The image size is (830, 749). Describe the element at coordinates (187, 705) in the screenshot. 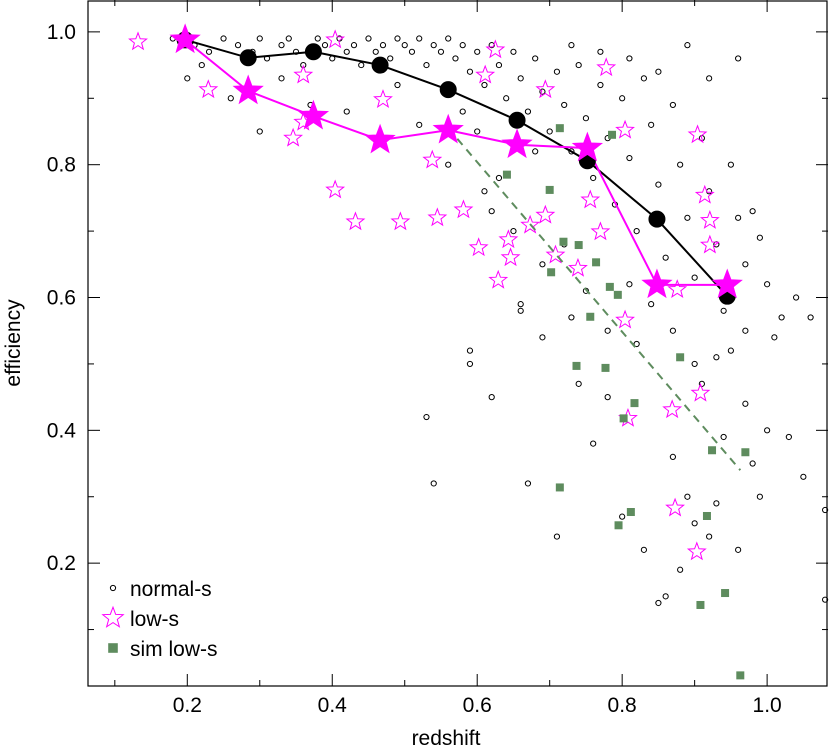

I see `x-tick-label: 0.2` at that location.